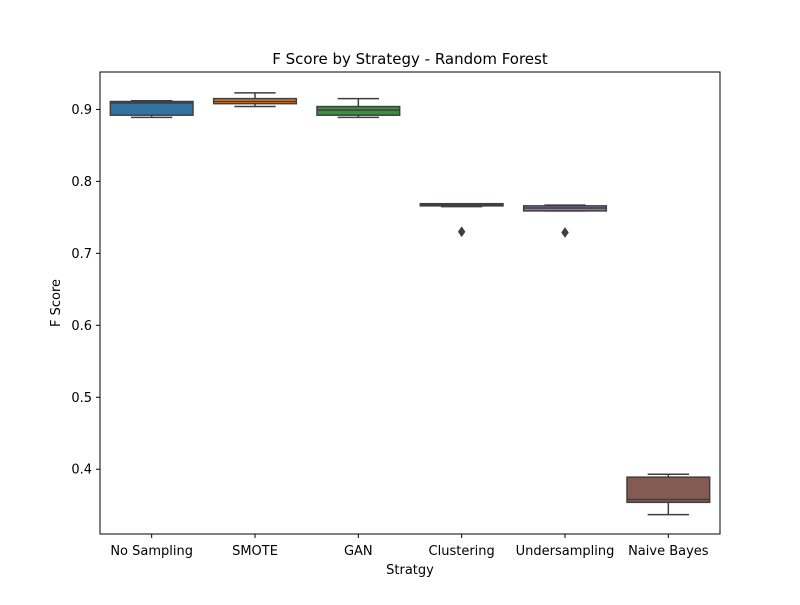  What do you see at coordinates (668, 551) in the screenshot?
I see `x-tick-label: Naive Bayes` at bounding box center [668, 551].